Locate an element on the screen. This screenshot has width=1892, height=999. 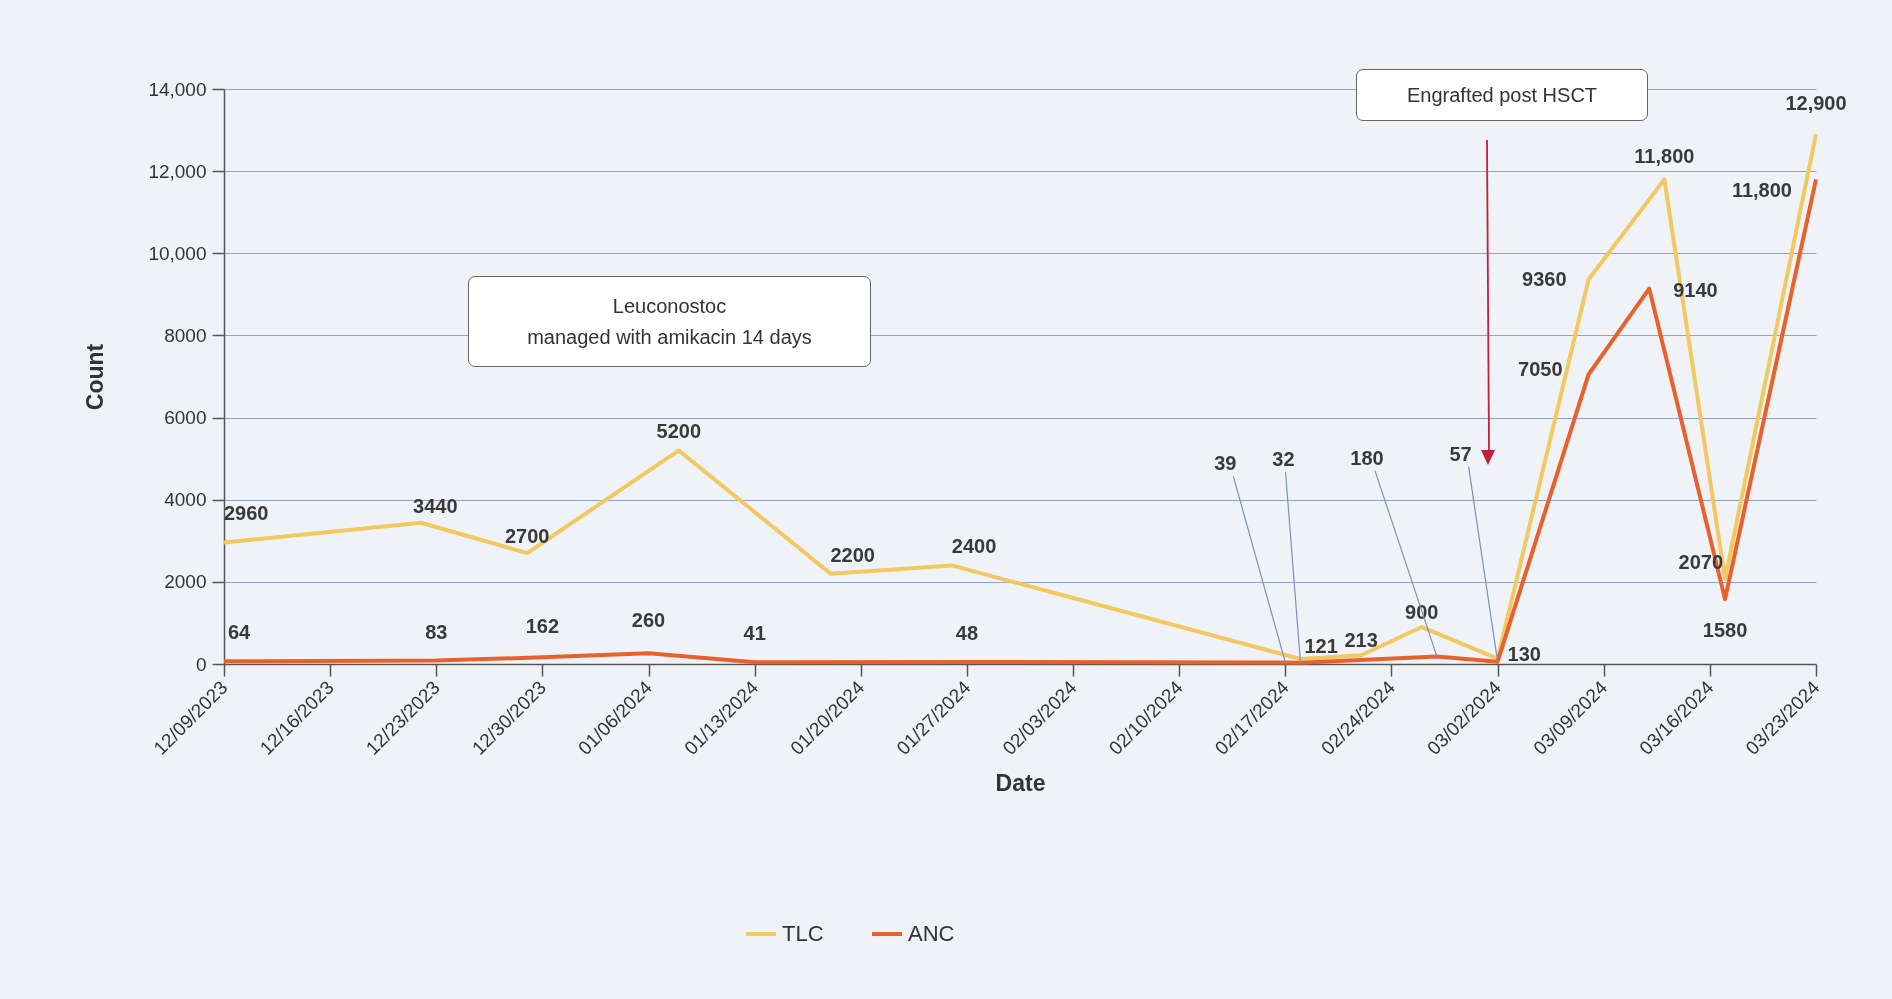
x-axis-title: Date is located at coordinates (1020, 782).